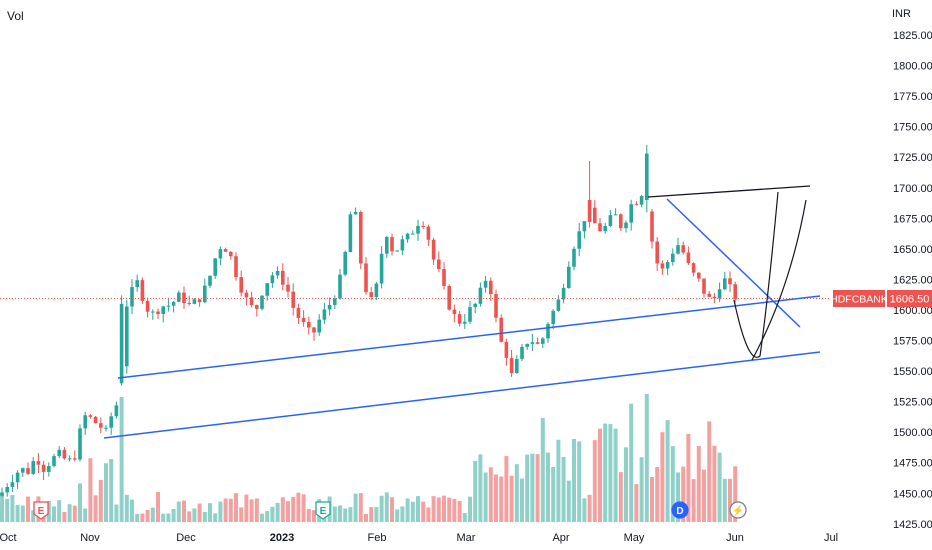  I want to click on x-axis: Oct Nov Dec 2023 Feb Mar Apr May Jun Jul, so click(419, 538).